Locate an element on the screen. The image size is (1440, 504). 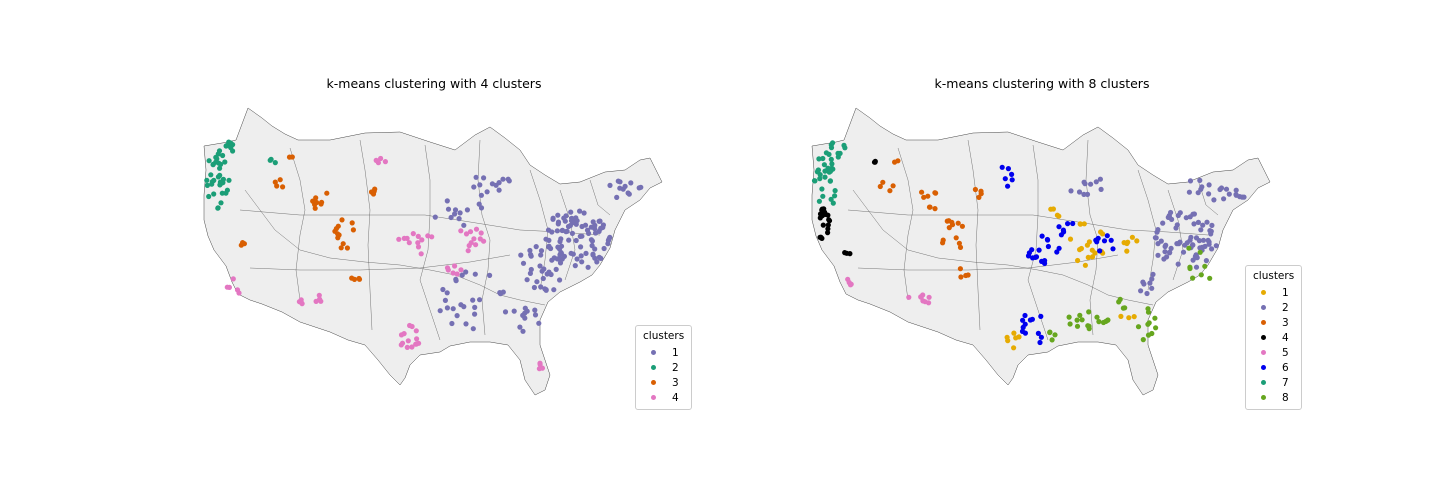
legend-label: 3 is located at coordinates (675, 382).